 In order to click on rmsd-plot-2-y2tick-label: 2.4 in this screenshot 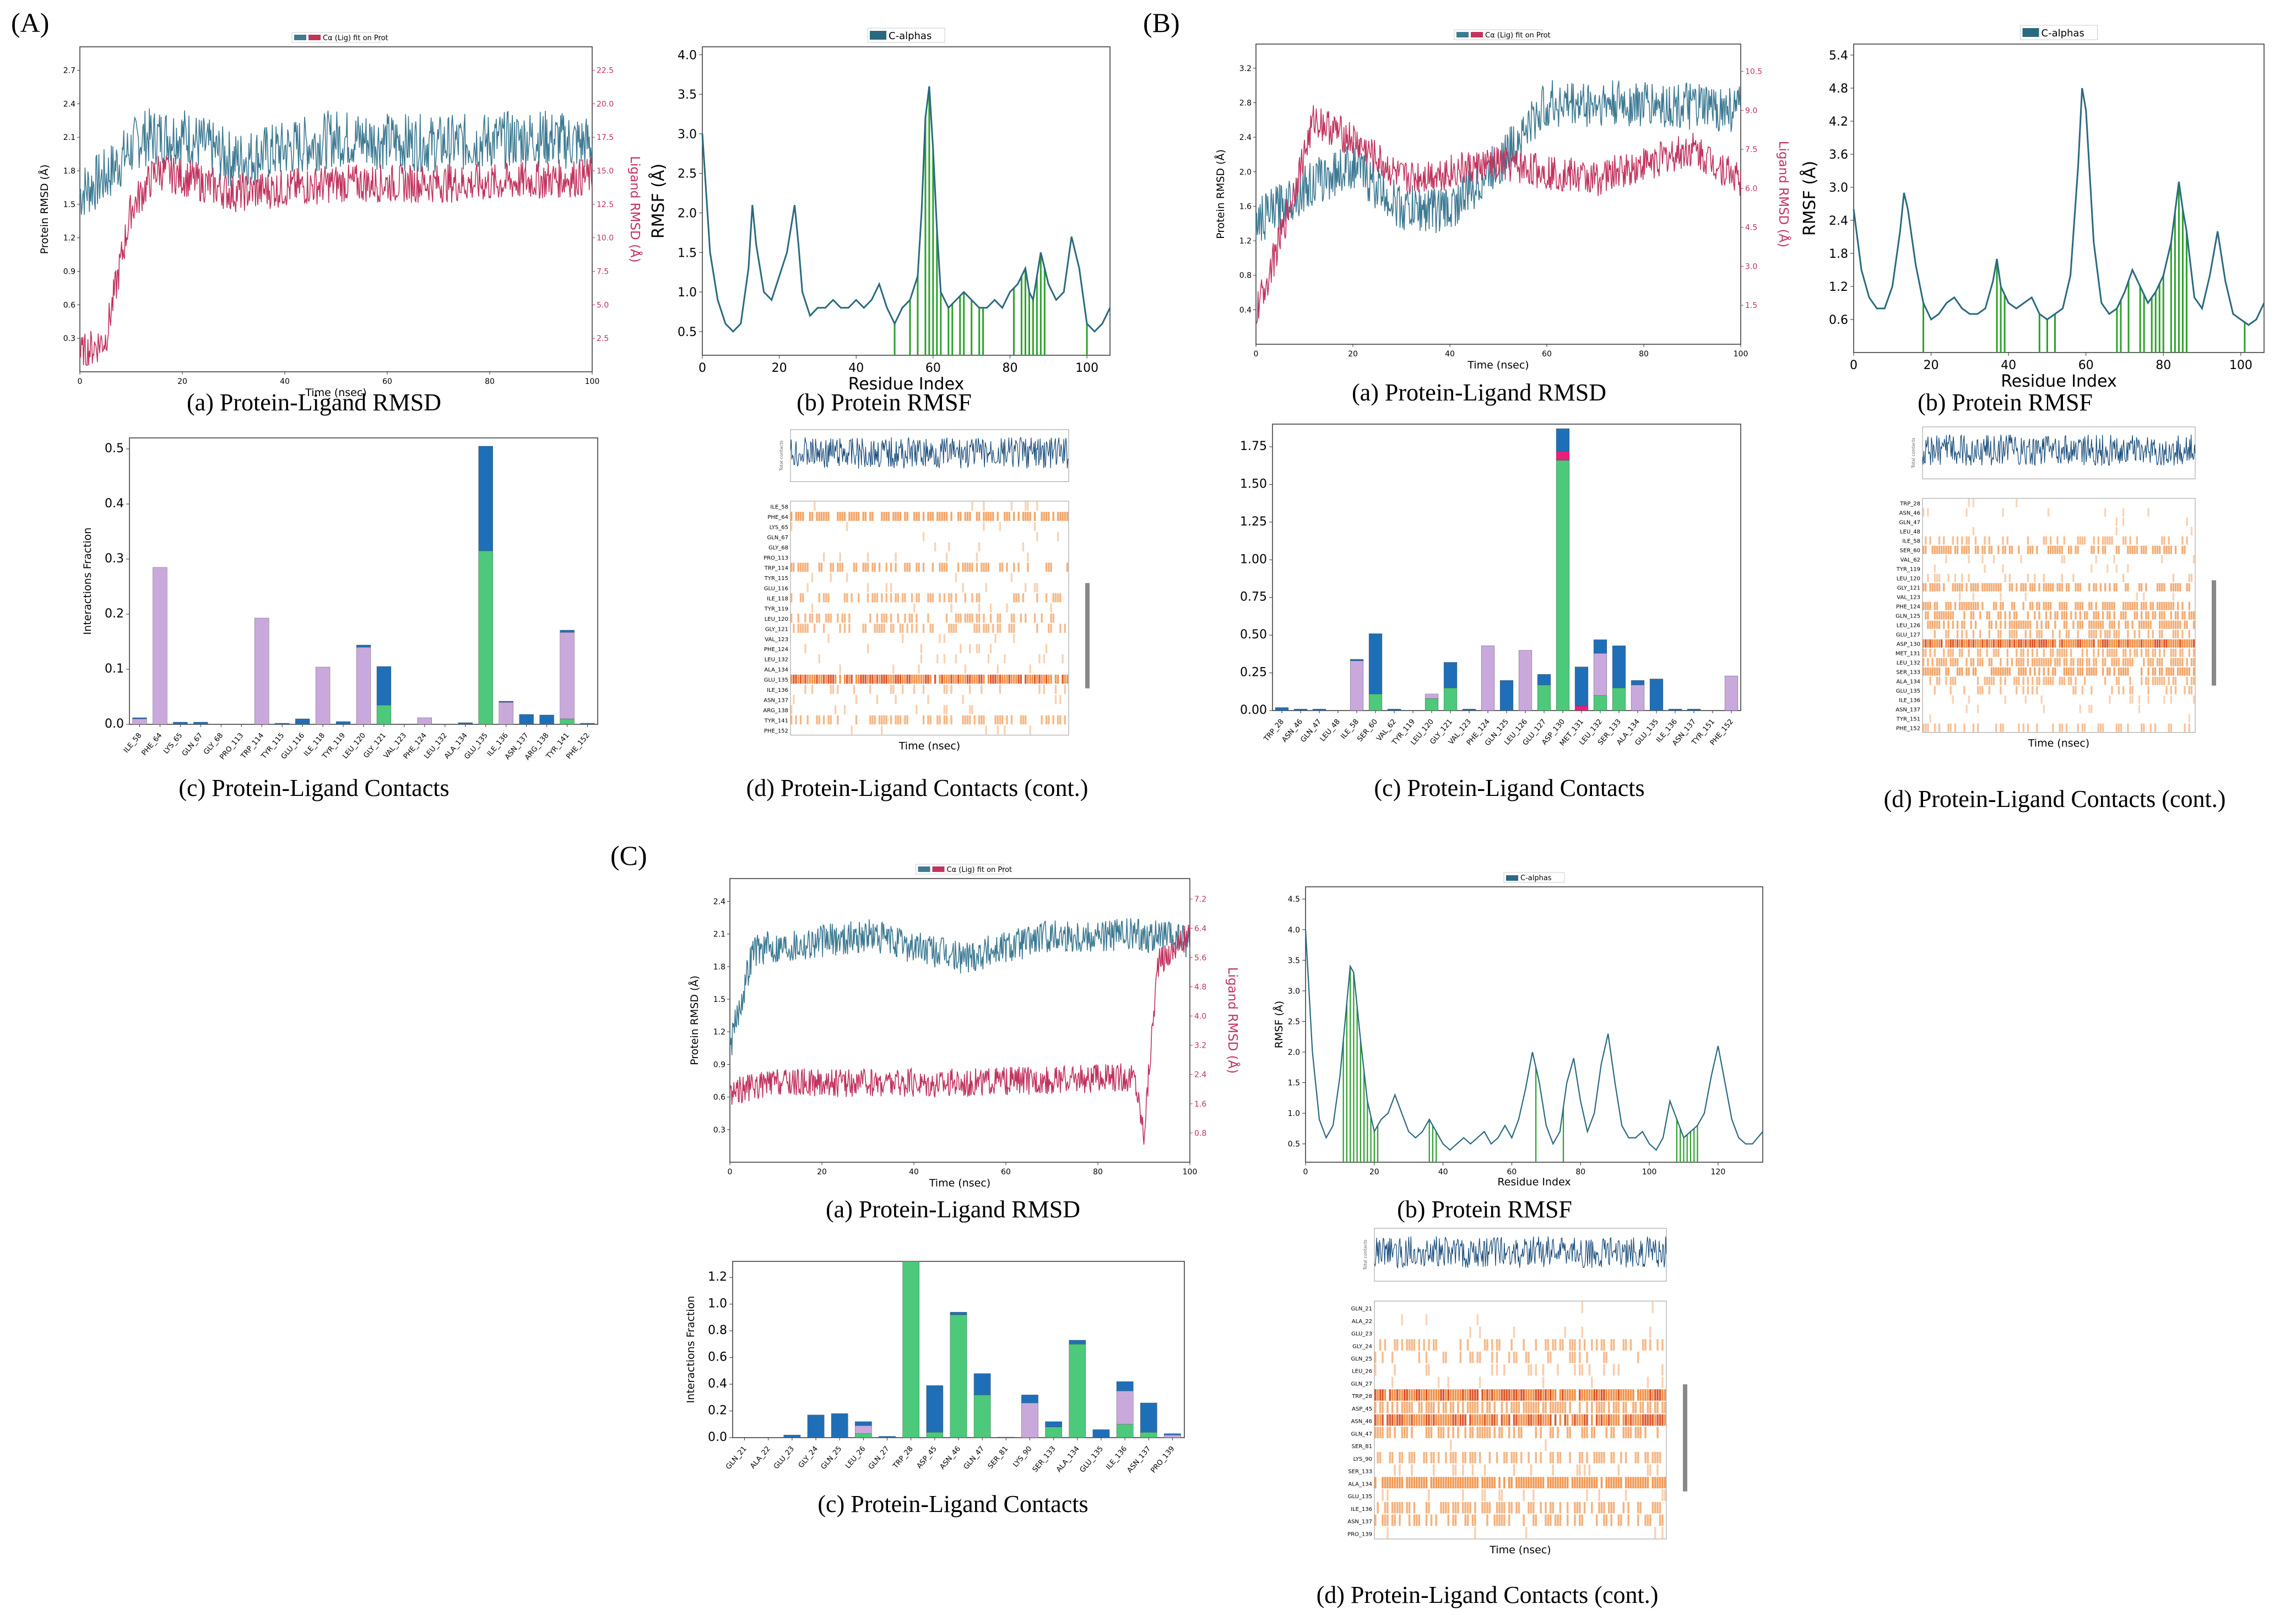, I will do `click(1200, 1075)`.